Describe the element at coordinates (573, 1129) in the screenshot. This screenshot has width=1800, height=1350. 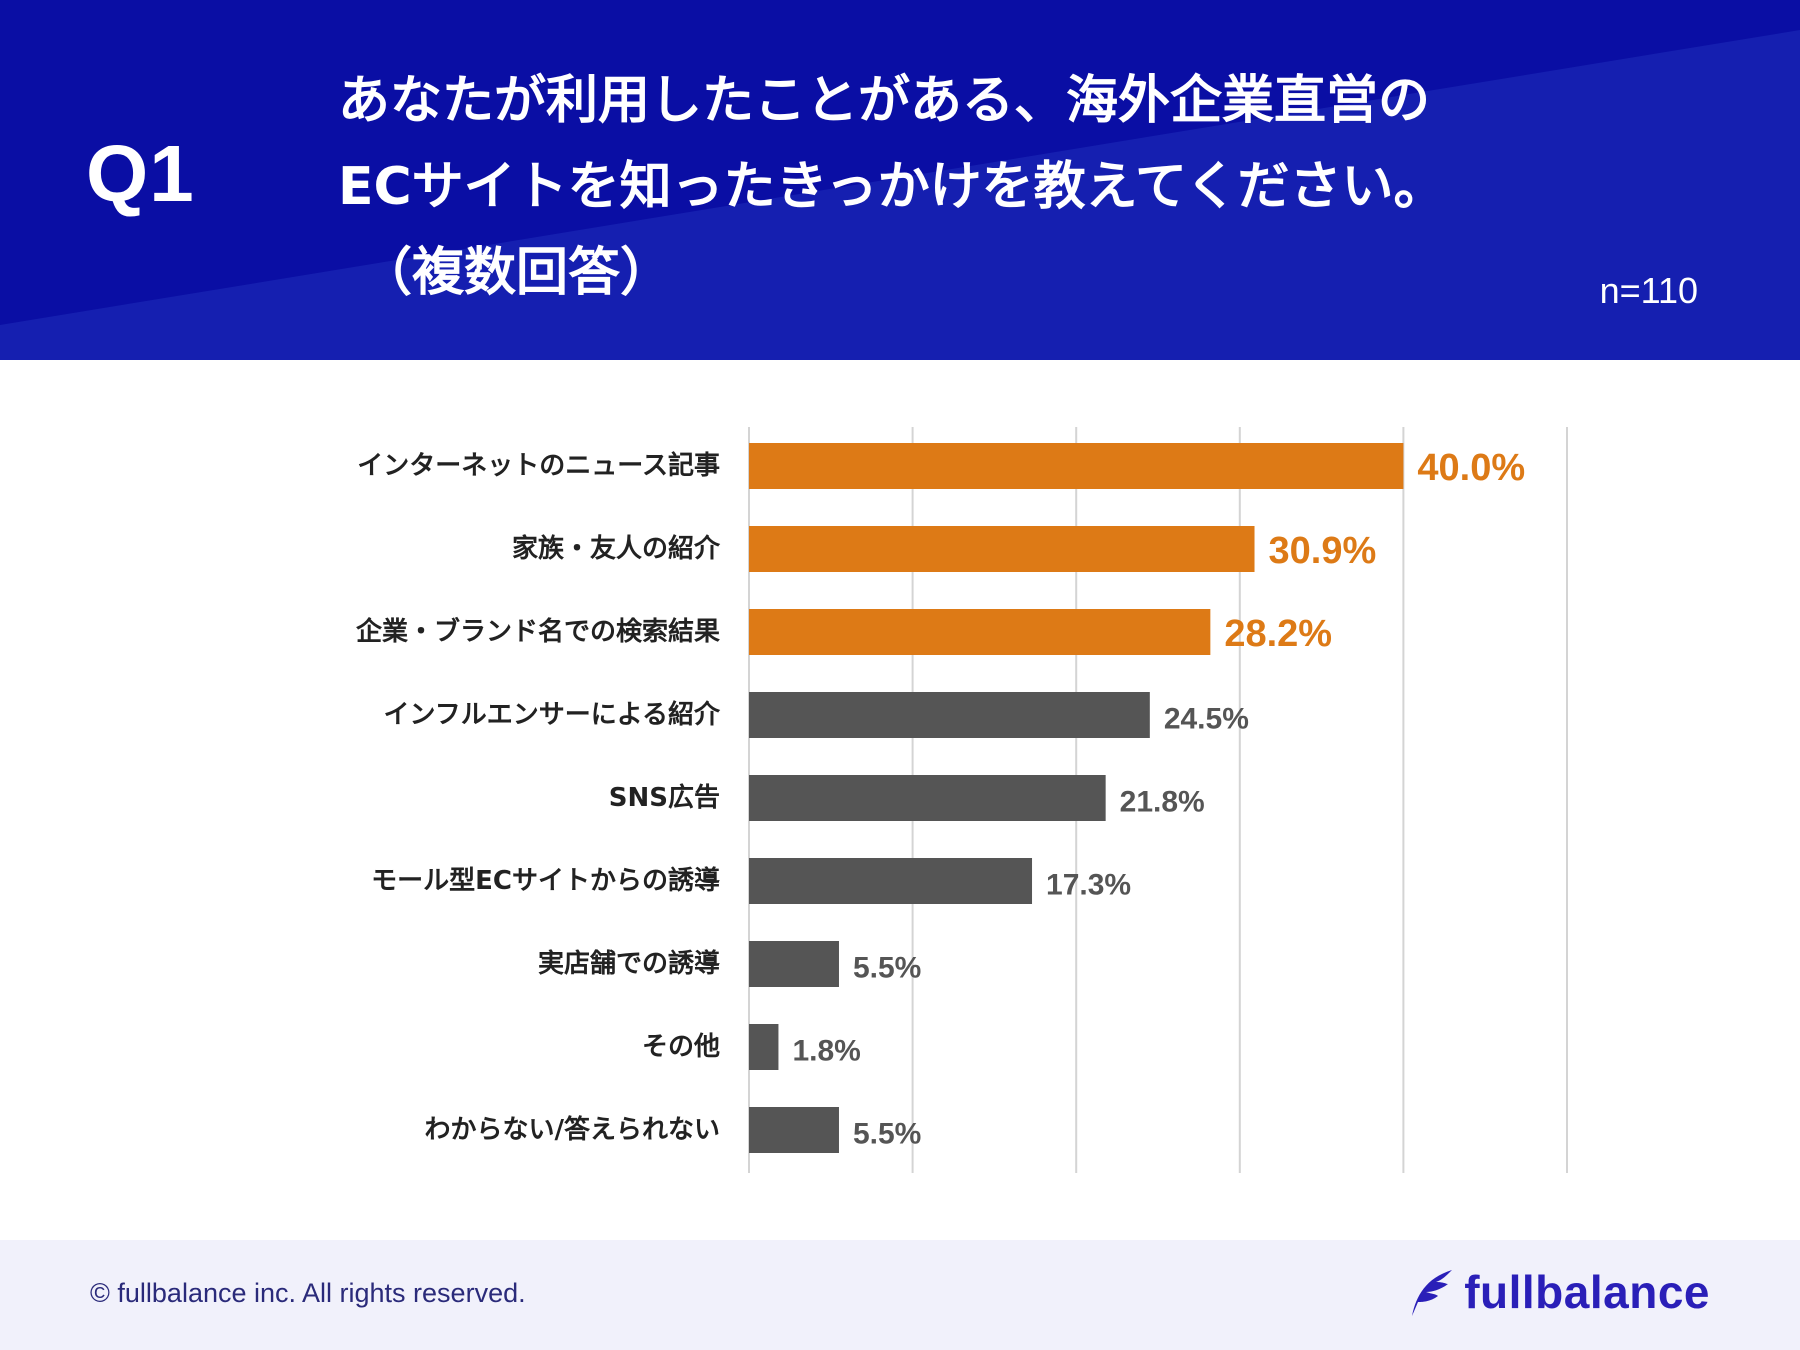
I see `category-label-9: わからない/答えられない` at that location.